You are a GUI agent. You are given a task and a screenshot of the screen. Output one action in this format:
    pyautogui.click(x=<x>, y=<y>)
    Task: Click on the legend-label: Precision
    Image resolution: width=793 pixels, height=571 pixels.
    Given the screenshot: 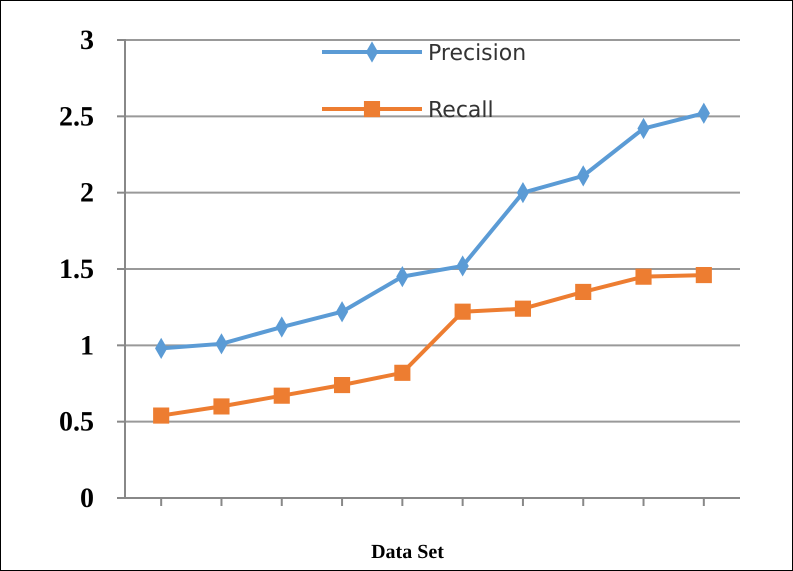 What is the action you would take?
    pyautogui.click(x=477, y=53)
    